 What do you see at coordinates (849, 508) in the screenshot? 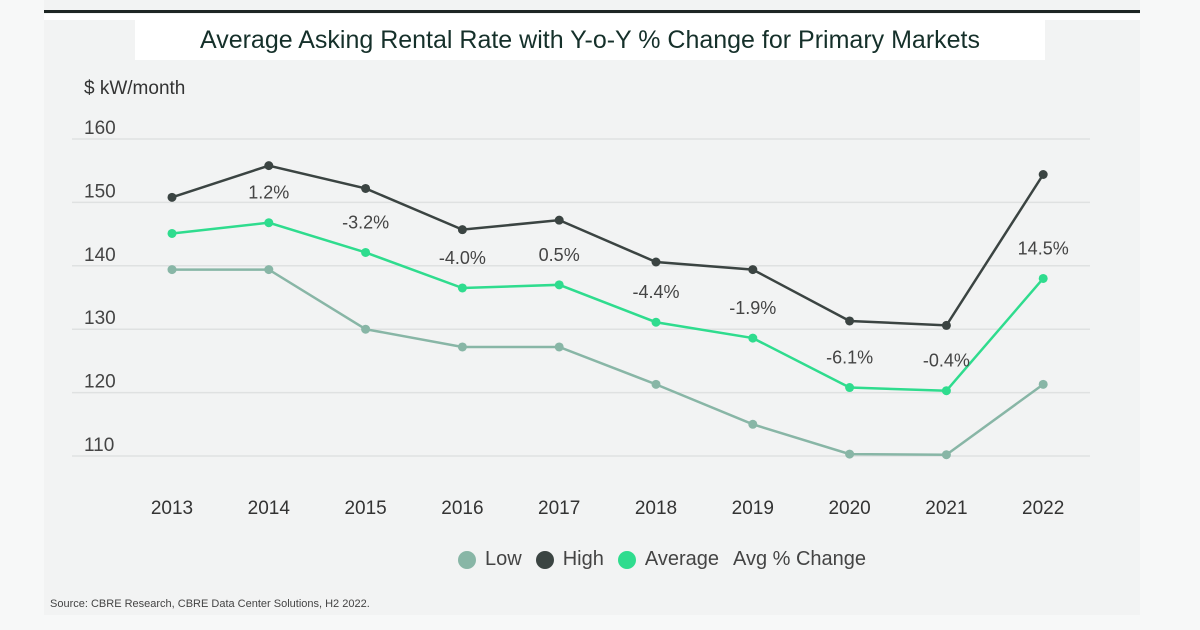
I see `x-tick-label: 2020` at bounding box center [849, 508].